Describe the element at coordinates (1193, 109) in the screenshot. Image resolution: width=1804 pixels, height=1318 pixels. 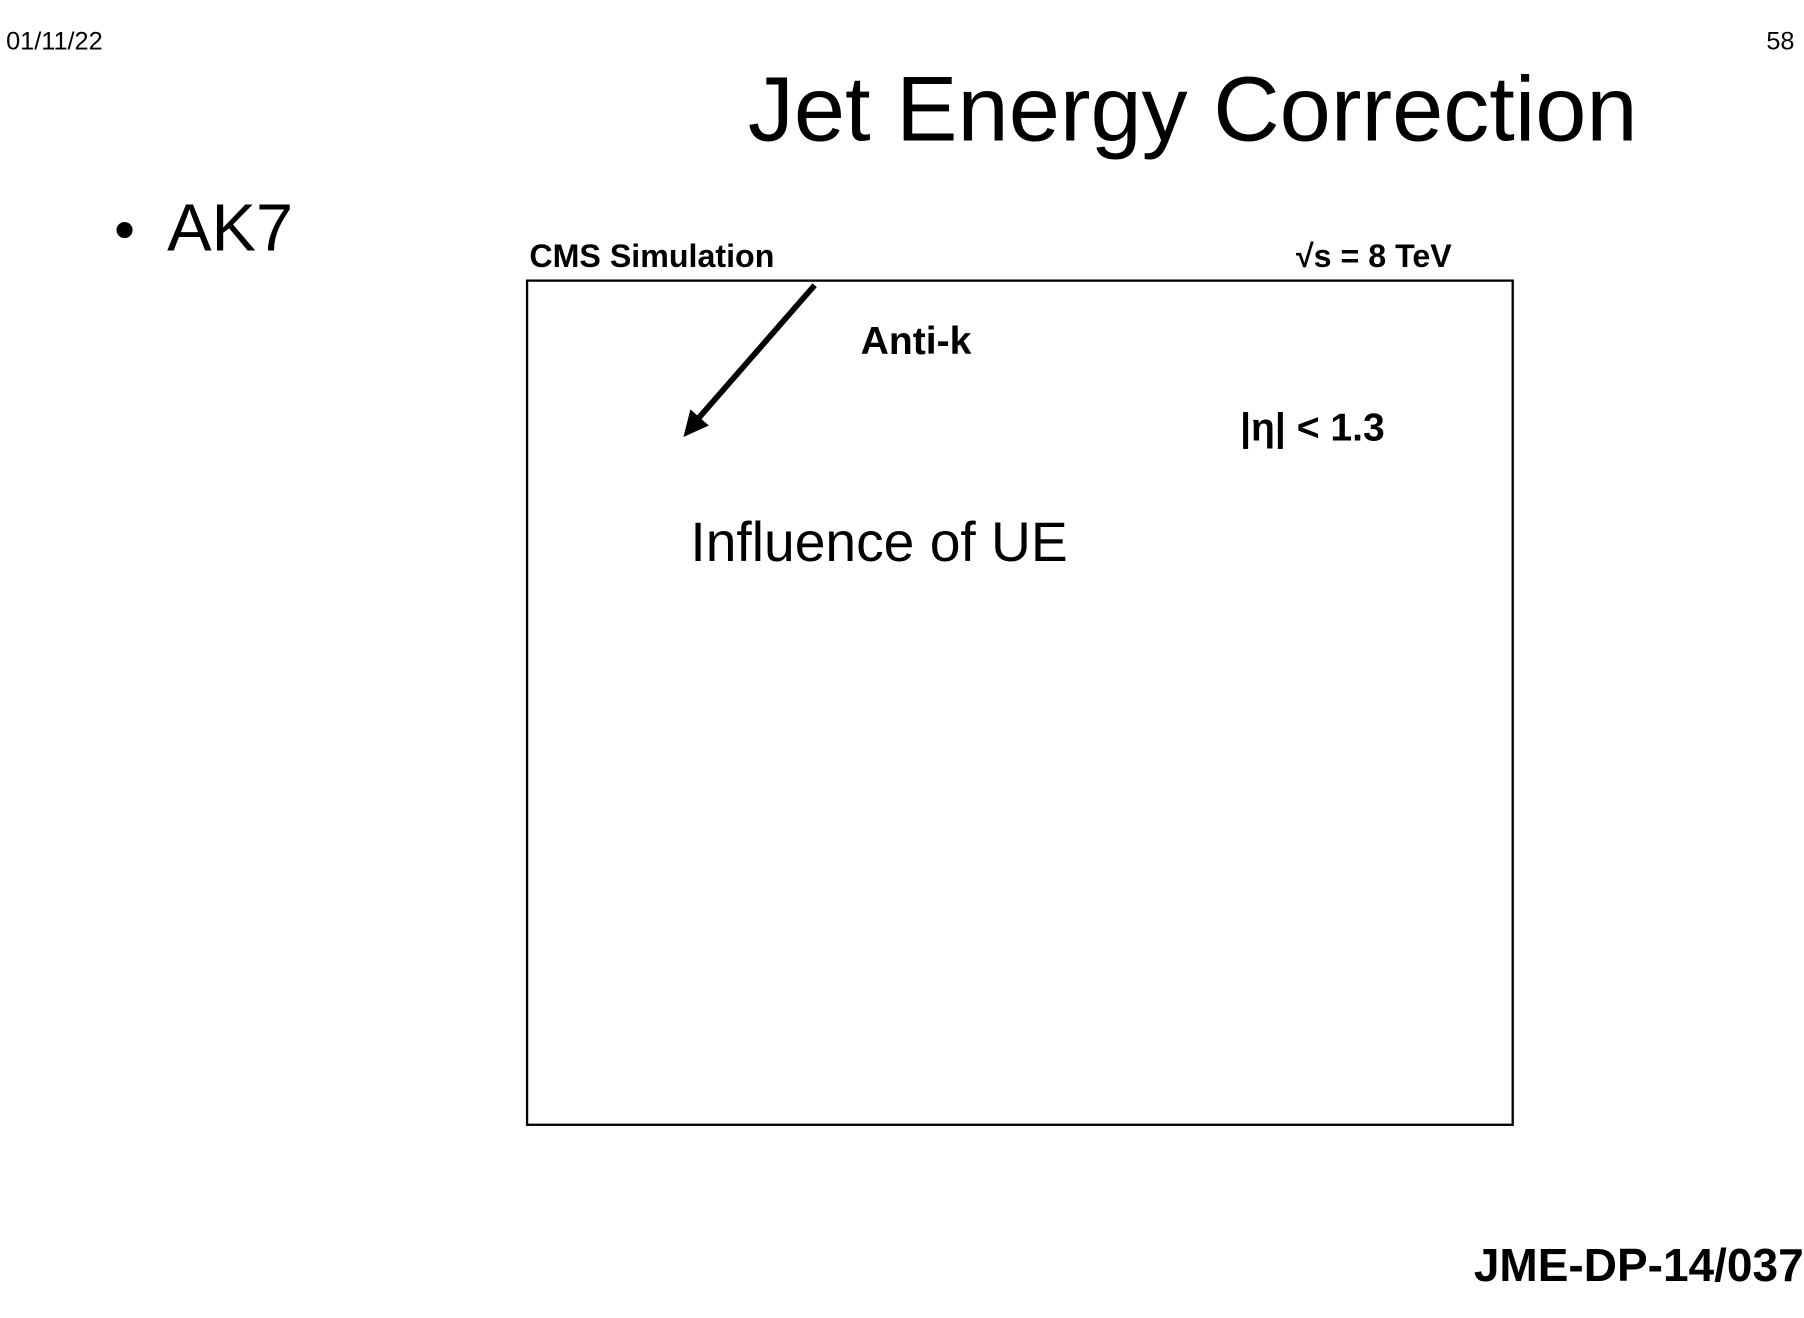
I see `slide-title: Jet Energy Correction` at that location.